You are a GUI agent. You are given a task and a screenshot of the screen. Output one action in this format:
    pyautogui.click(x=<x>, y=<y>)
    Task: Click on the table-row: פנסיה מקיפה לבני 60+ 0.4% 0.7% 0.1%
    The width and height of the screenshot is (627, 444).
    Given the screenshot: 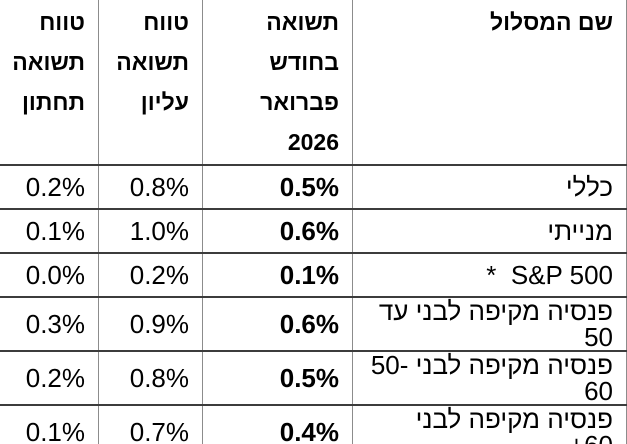 What is the action you would take?
    pyautogui.click(x=313, y=424)
    